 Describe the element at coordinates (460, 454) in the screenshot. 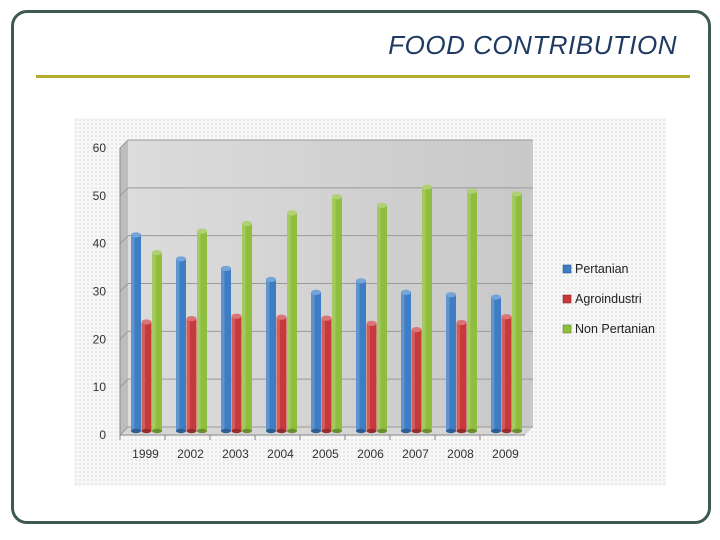

I see `x-tick-label: 2008` at that location.